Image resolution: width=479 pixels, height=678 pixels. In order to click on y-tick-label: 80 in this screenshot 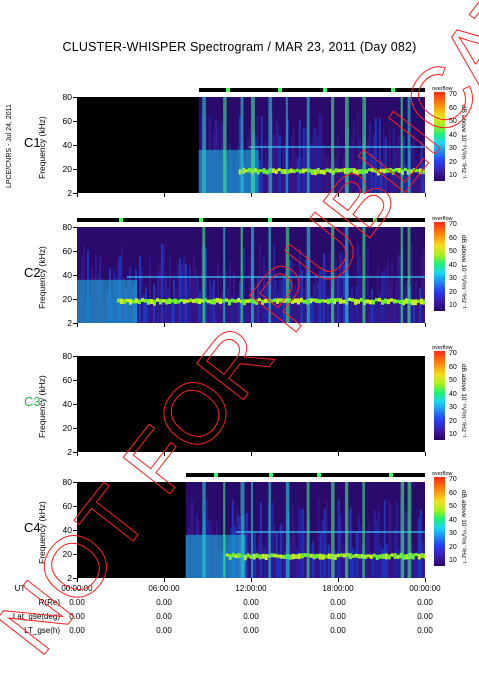, I will do `click(67, 227)`.